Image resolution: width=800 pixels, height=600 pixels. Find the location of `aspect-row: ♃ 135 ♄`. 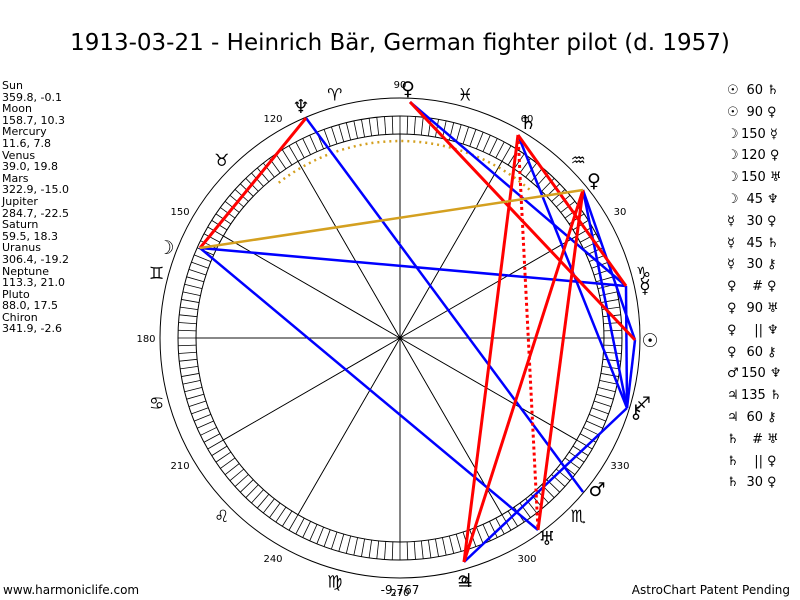

aspect-row: ♃ 135 ♄ is located at coordinates (755, 396).